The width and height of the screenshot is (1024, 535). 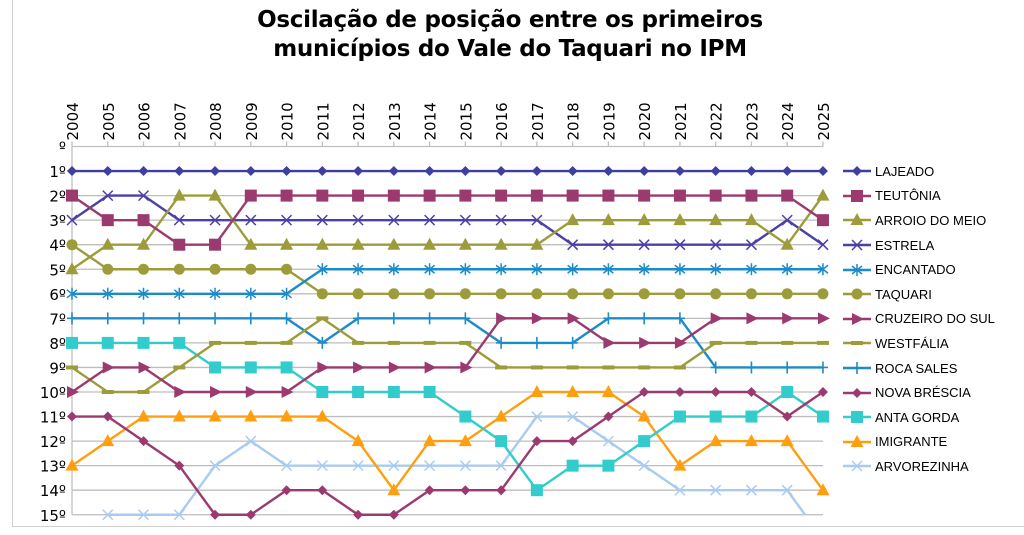 What do you see at coordinates (73, 121) in the screenshot?
I see `x-tick-label: 2004` at bounding box center [73, 121].